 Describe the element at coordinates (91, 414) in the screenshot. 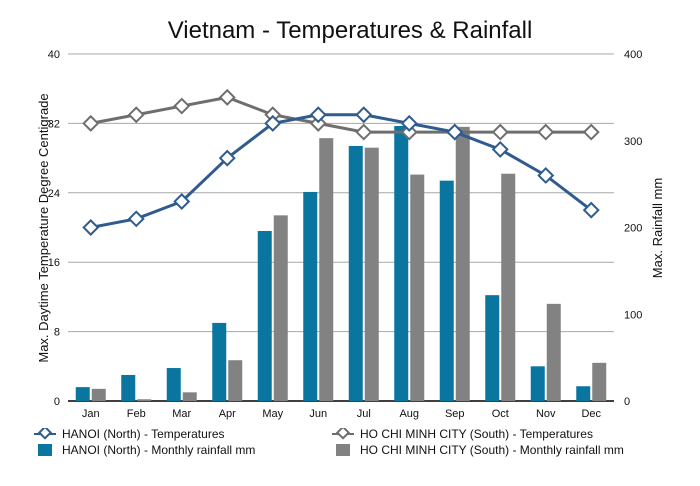

I see `x-tick-label: Jan` at that location.